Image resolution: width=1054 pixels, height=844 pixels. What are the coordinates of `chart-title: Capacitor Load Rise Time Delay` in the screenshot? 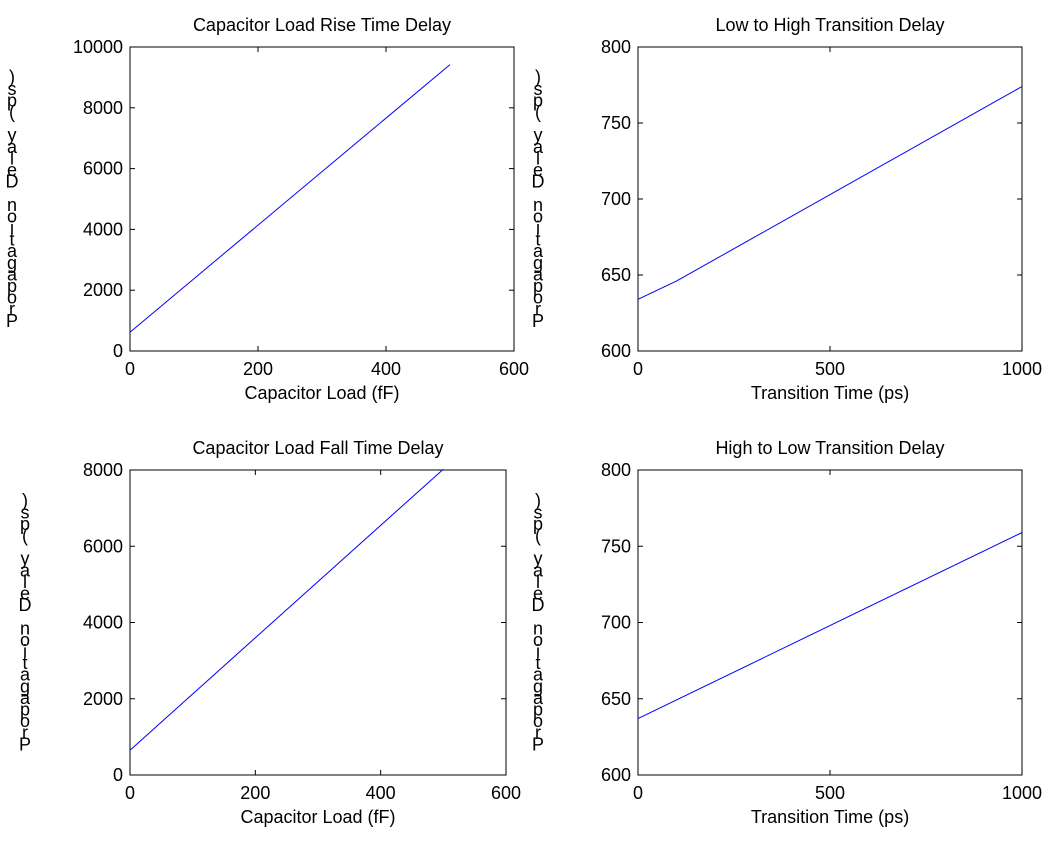 It's located at (322, 25).